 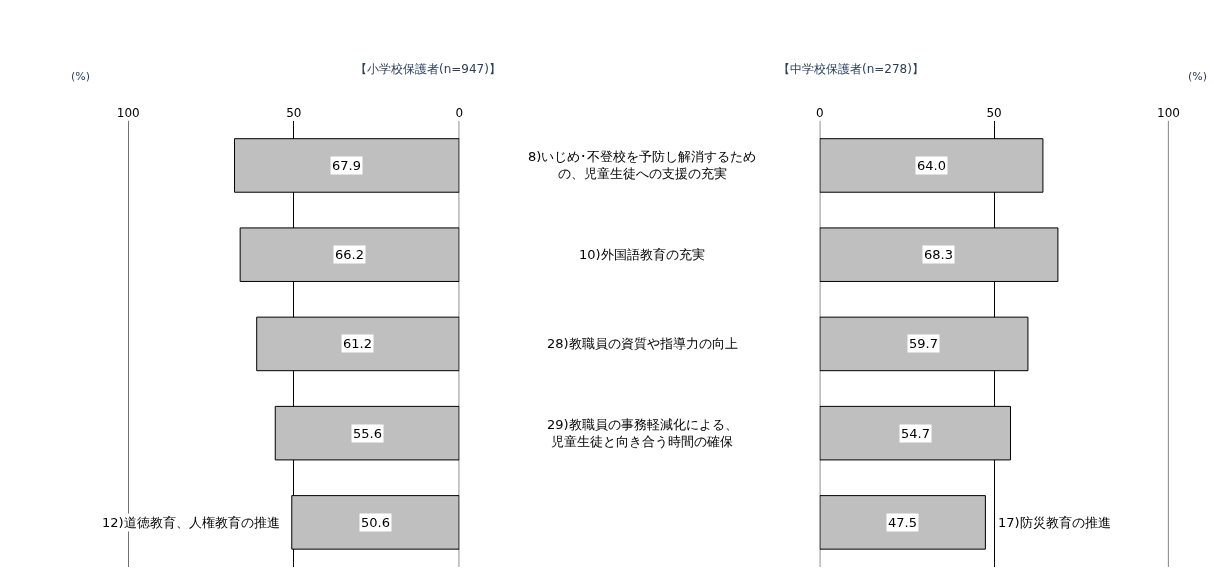 I want to click on data-label: 66.2, so click(x=349, y=254).